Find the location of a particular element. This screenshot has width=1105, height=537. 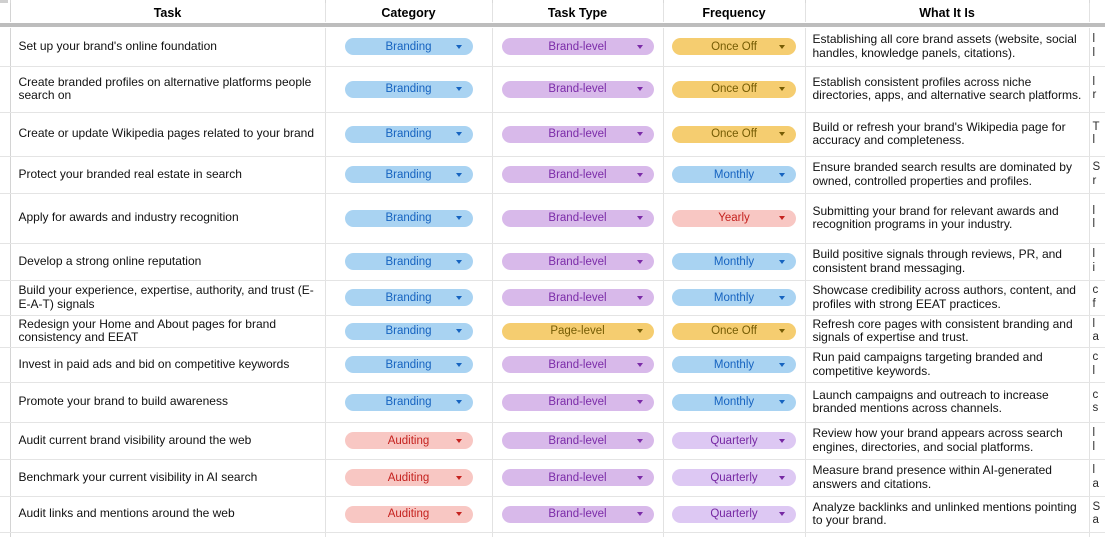

task-cell: Promote your brand to build awareness is located at coordinates (168, 402).